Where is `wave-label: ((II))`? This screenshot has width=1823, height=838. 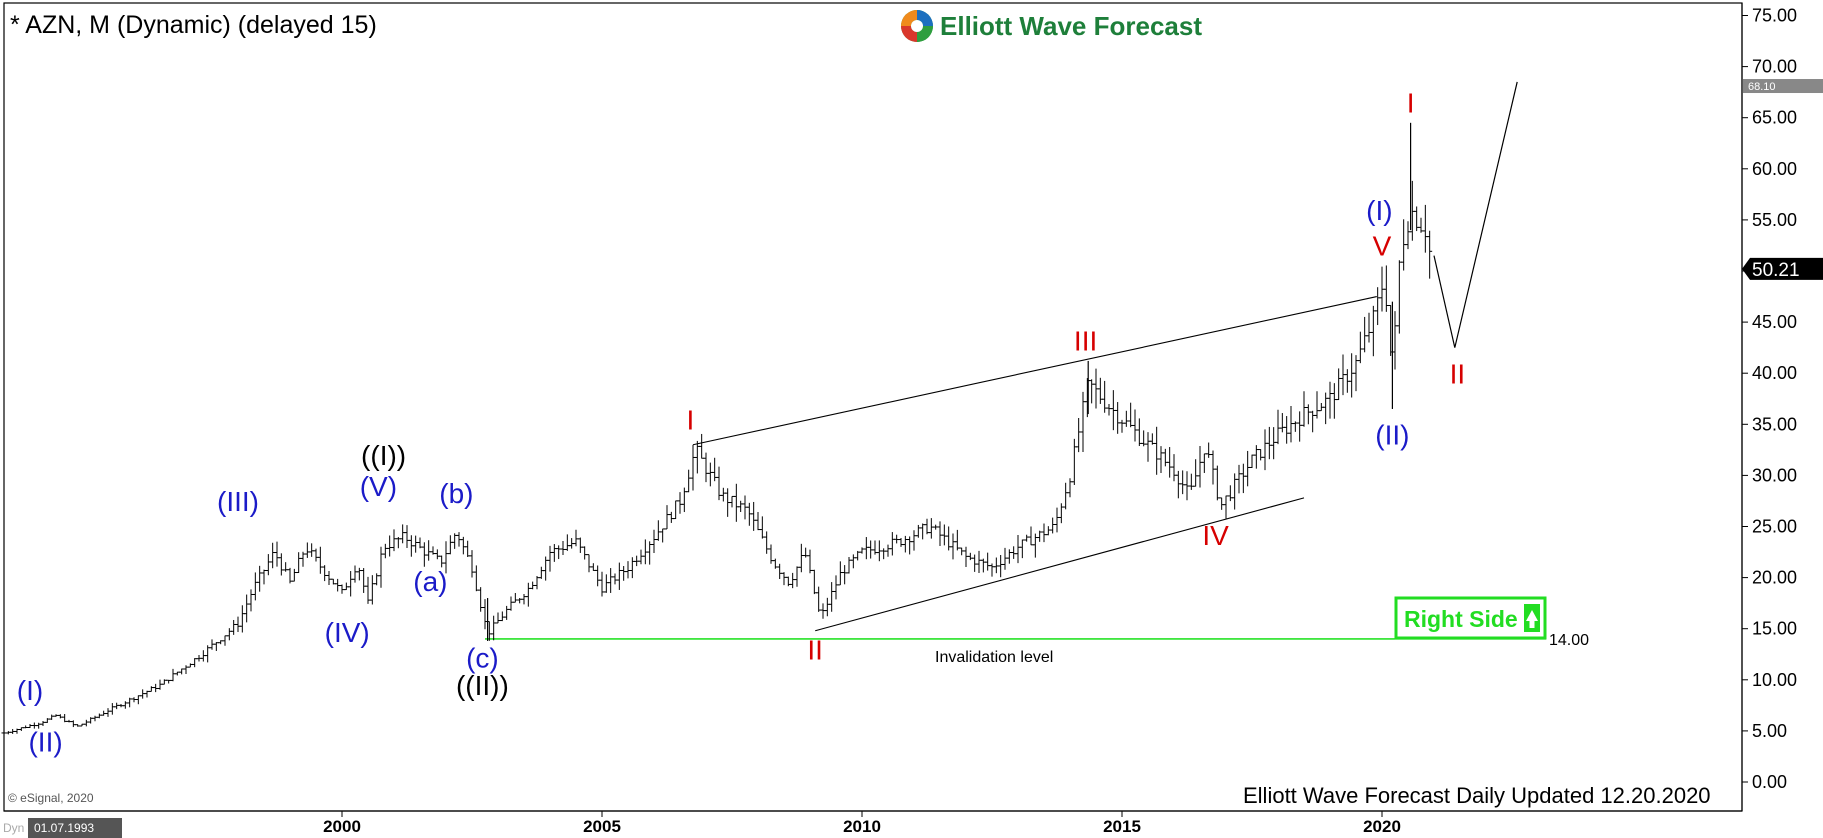
wave-label: ((II)) is located at coordinates (482, 685).